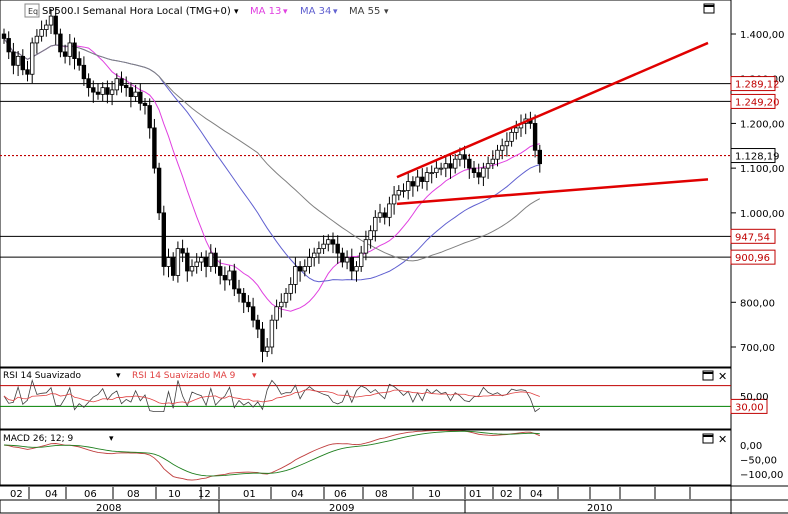 The width and height of the screenshot is (788, 514). Describe the element at coordinates (755, 170) in the screenshot. I see `level-labels: 1.289,12 1.249,20 1.128,19 947,54 900,96` at that location.